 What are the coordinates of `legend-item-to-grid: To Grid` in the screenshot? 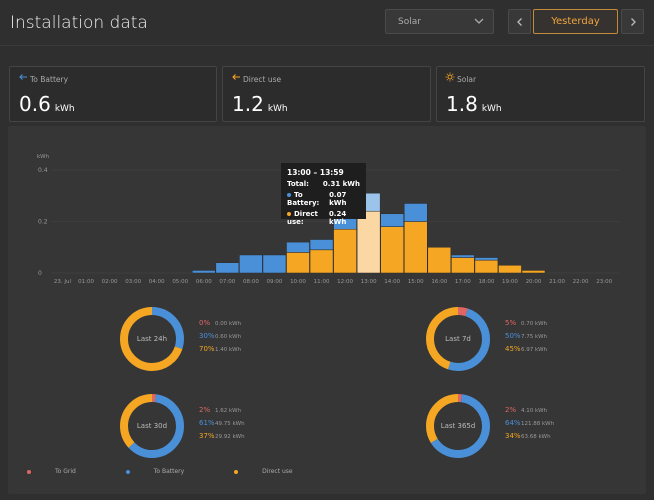 It's located at (63, 471).